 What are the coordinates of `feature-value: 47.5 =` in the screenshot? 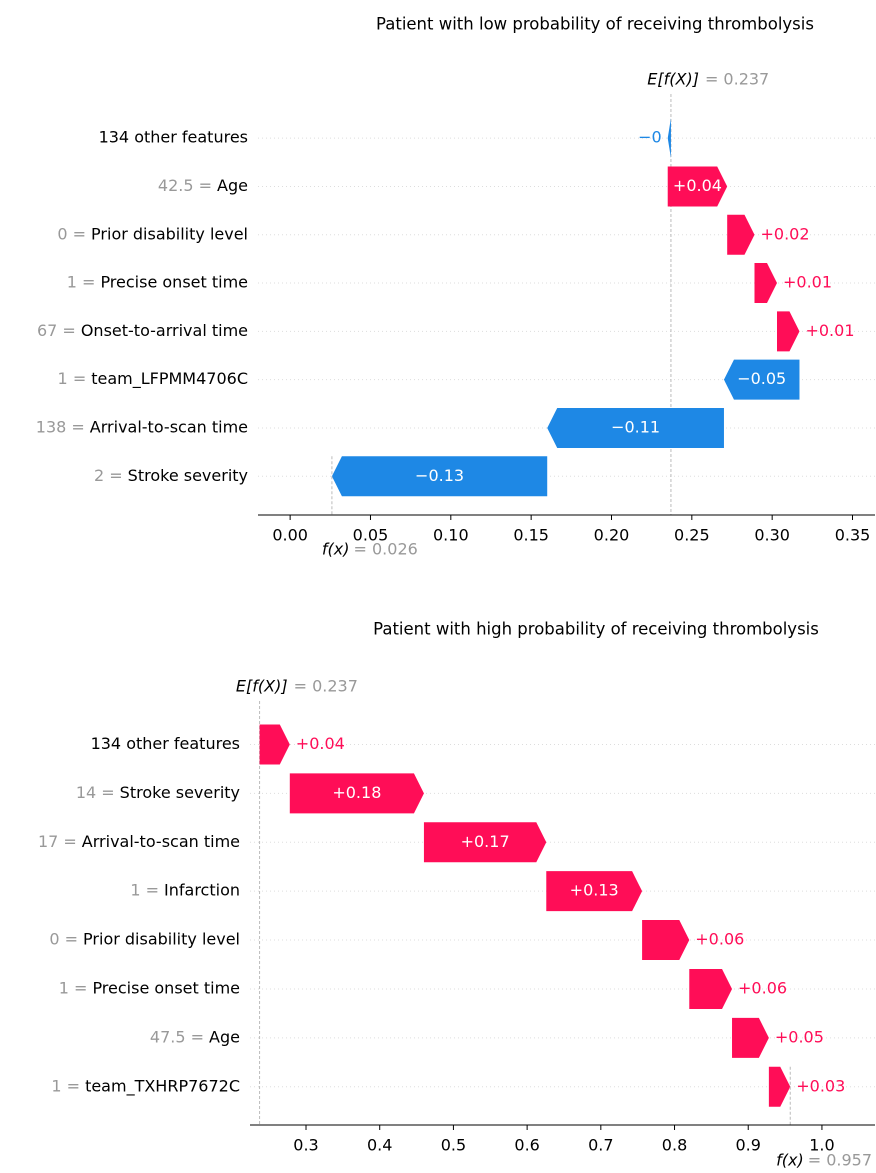 It's located at (177, 1036).